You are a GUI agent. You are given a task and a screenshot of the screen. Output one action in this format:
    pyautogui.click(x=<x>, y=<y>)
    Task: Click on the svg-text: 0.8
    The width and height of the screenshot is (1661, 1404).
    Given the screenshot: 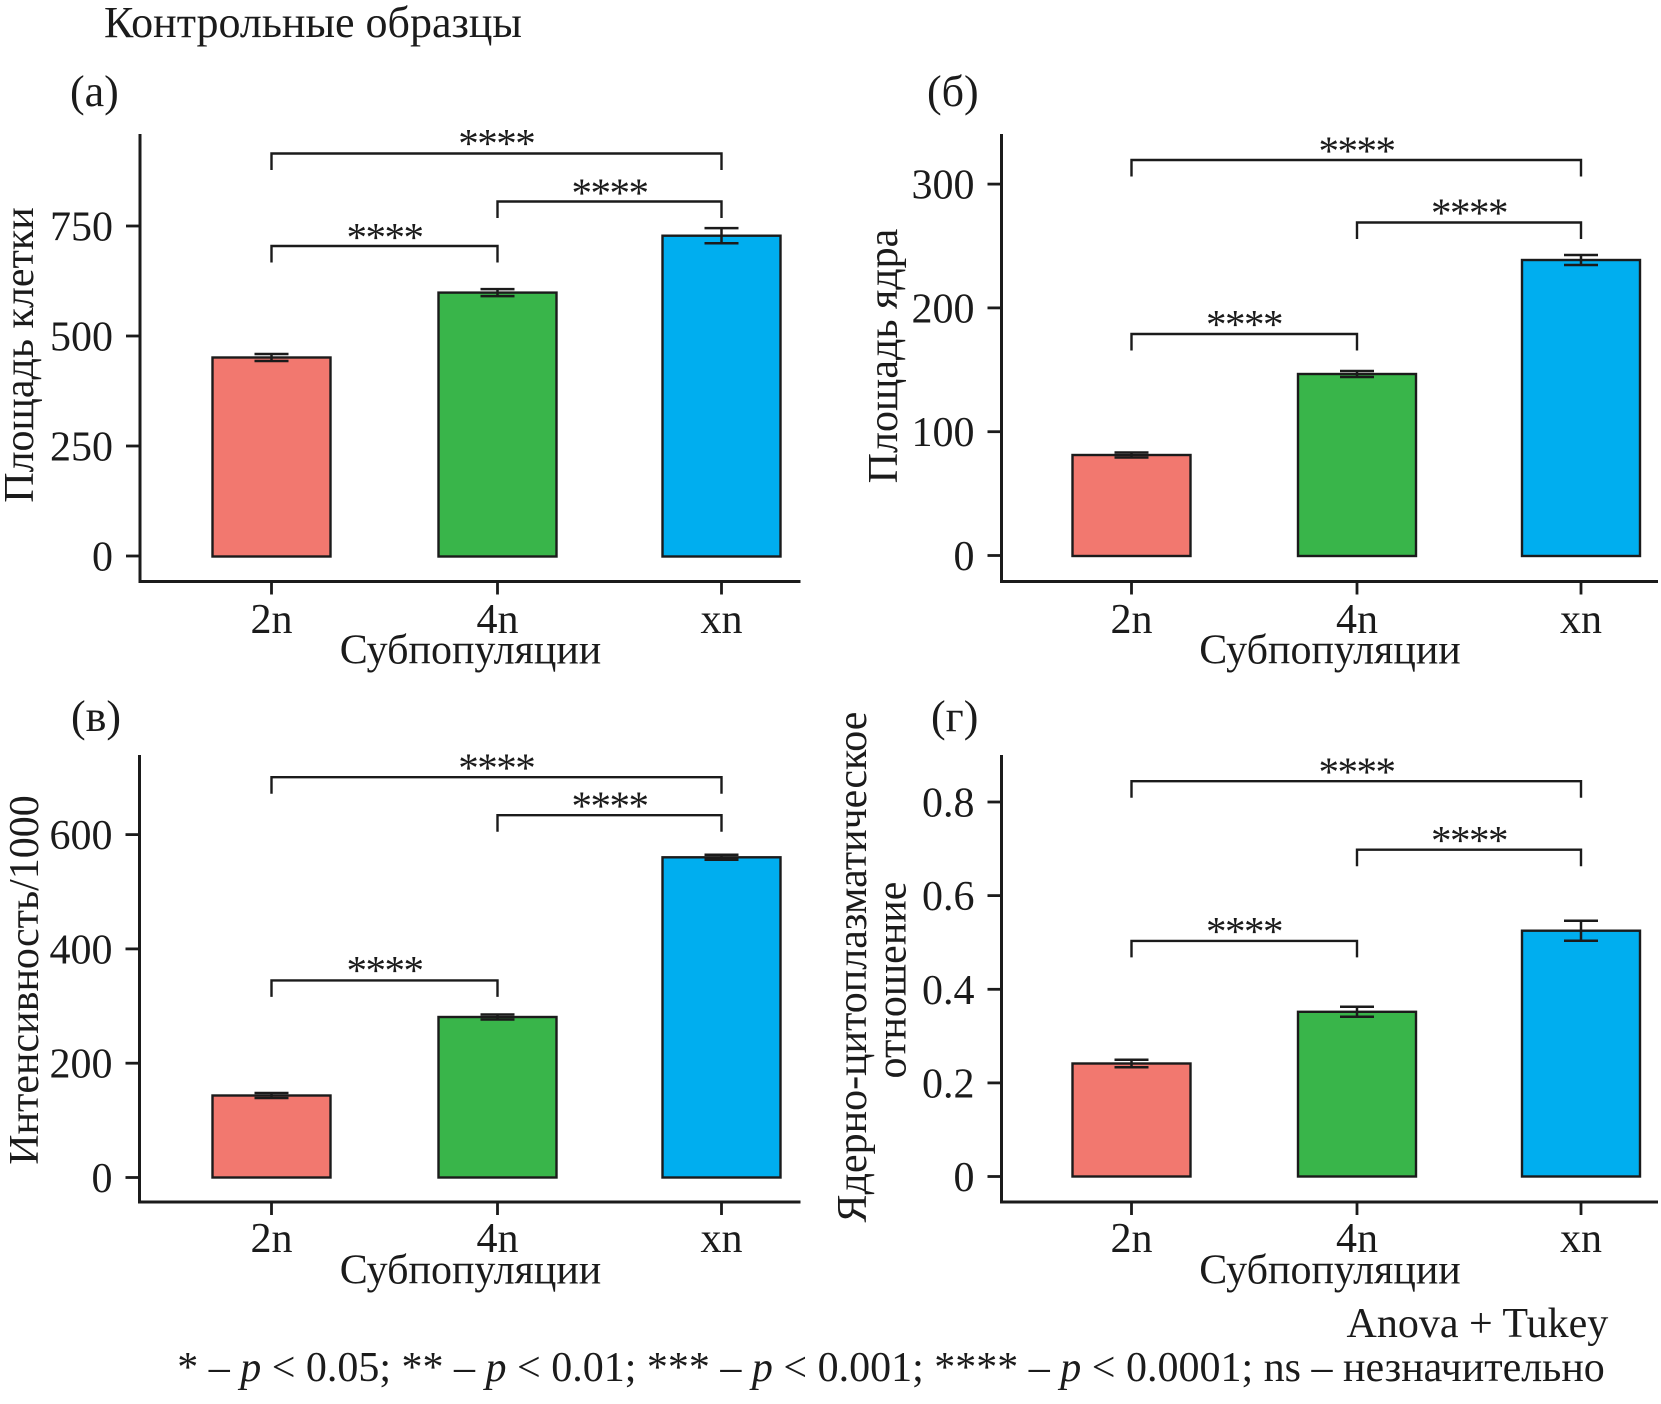 What is the action you would take?
    pyautogui.click(x=948, y=804)
    